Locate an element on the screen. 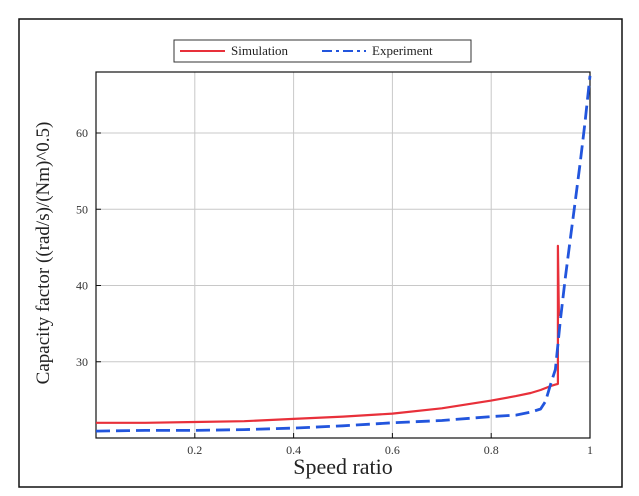 This screenshot has width=639, height=496. y-tick-label: 40 is located at coordinates (82, 286).